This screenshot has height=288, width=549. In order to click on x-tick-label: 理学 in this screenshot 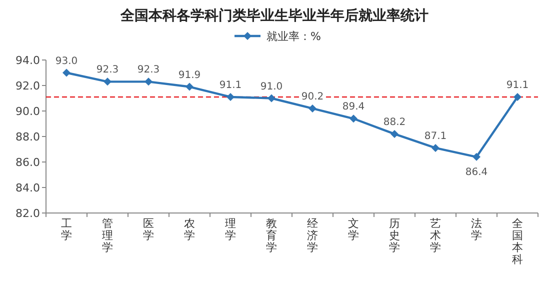, I will do `click(230, 229)`.